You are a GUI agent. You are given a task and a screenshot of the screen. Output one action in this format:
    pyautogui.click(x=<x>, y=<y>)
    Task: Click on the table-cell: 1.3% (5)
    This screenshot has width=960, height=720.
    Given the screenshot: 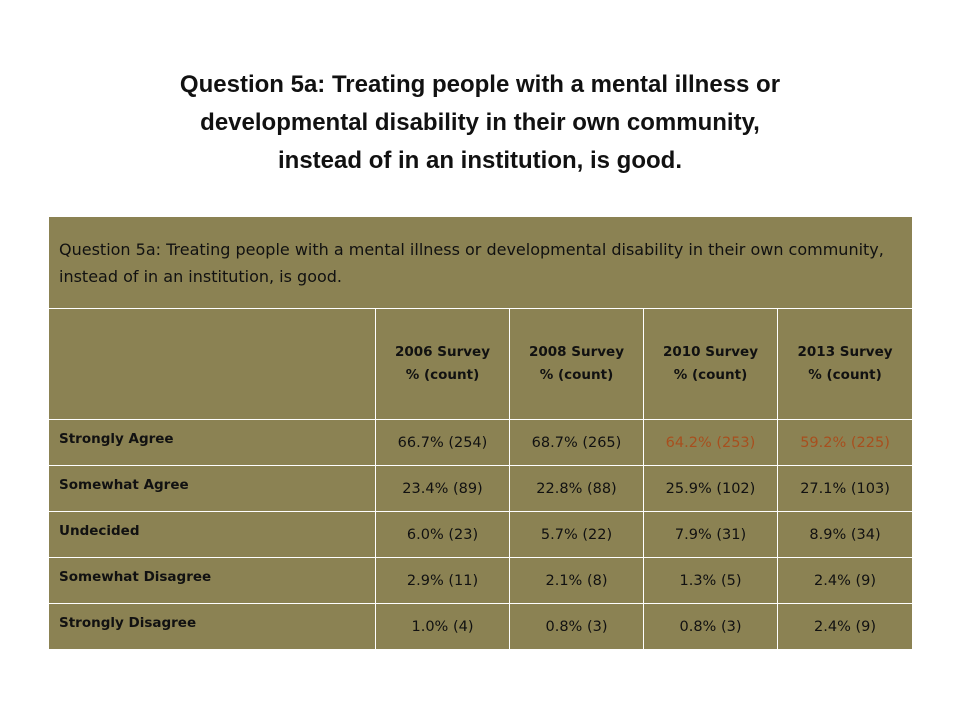 What is the action you would take?
    pyautogui.click(x=710, y=580)
    